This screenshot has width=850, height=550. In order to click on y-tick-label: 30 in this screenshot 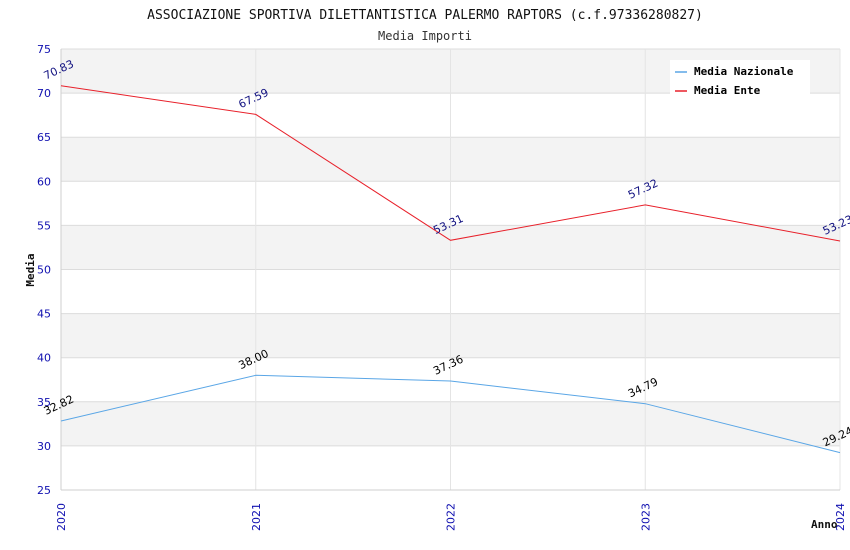, I will do `click(44, 446)`.